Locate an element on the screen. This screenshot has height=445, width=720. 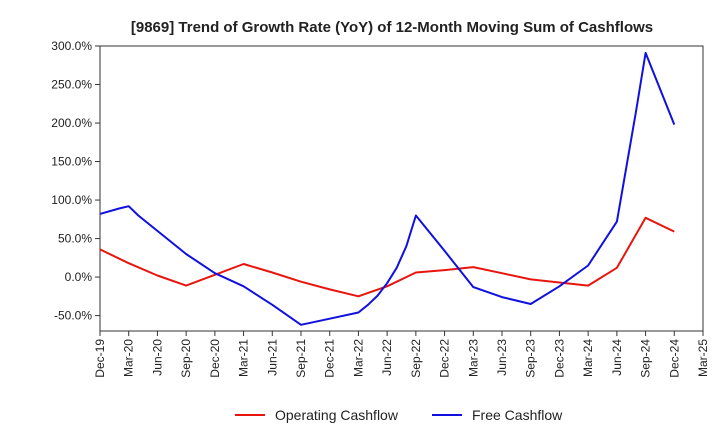
x-tick-label: Sep-23 is located at coordinates (531, 358).